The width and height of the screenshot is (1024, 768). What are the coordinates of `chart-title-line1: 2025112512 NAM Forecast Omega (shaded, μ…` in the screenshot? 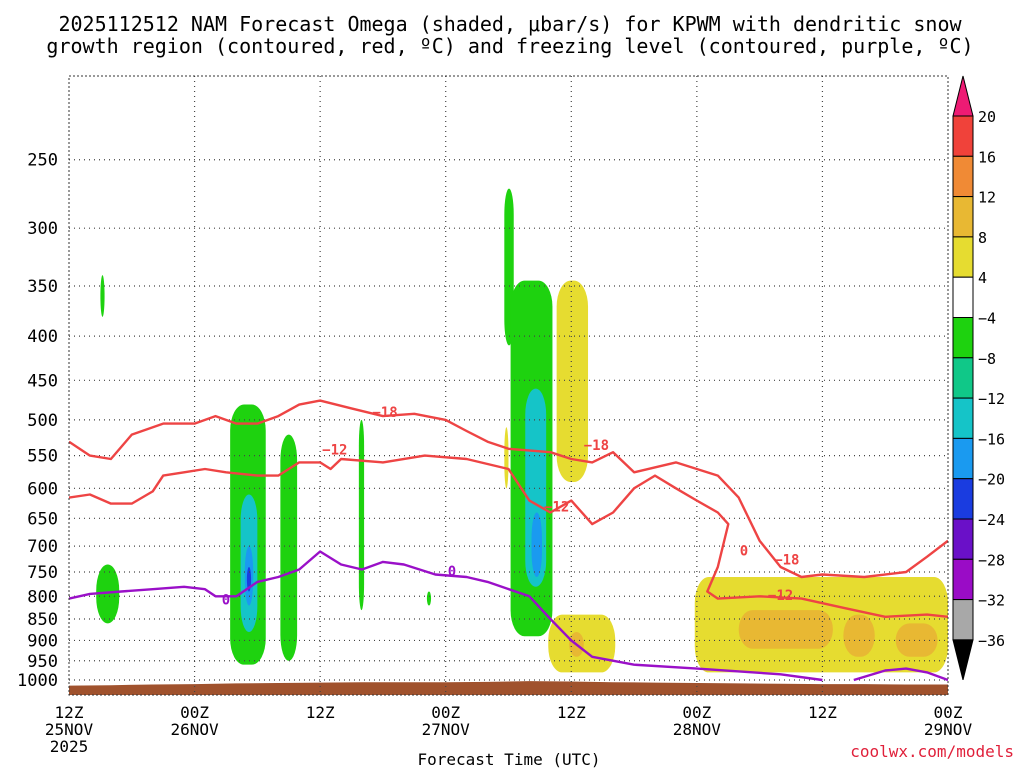 It's located at (510, 24).